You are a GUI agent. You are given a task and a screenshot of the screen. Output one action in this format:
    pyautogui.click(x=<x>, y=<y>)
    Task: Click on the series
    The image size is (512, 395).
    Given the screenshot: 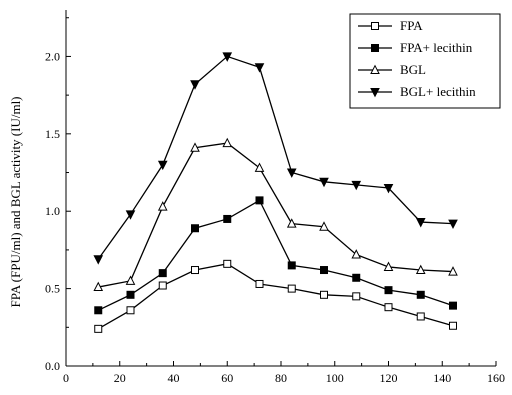 What is the action you would take?
    pyautogui.click(x=275, y=296)
    